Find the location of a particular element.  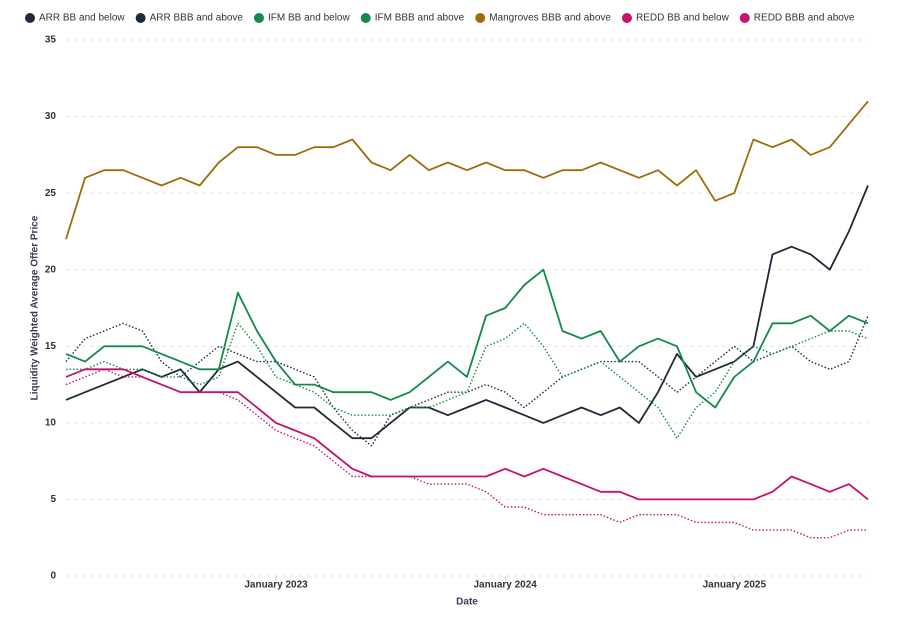

y-tick-label: 10 is located at coordinates (51, 422).